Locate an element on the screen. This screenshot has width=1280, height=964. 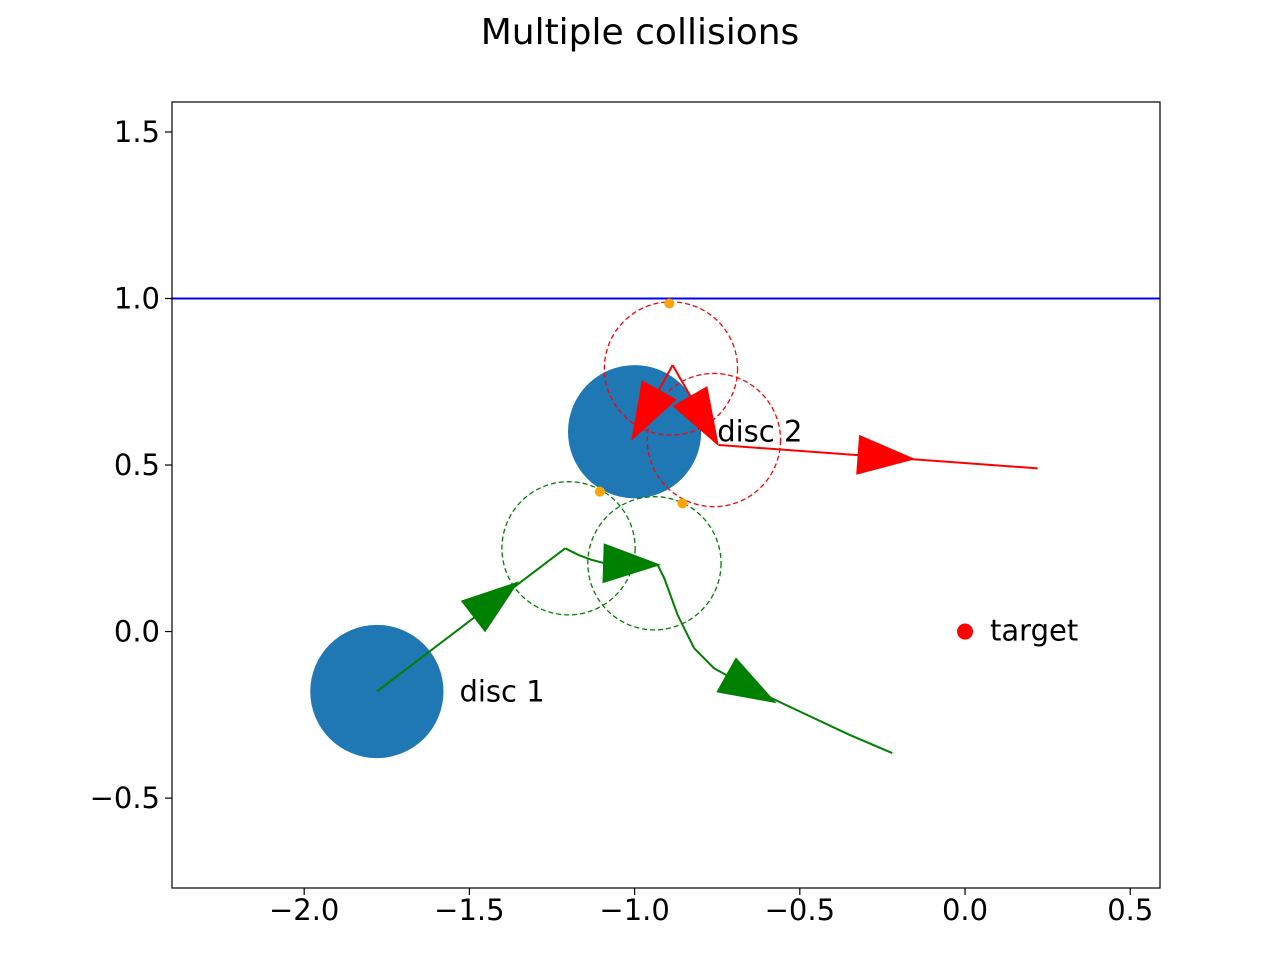
x-tick-label-3: −0.5 is located at coordinates (800, 910).